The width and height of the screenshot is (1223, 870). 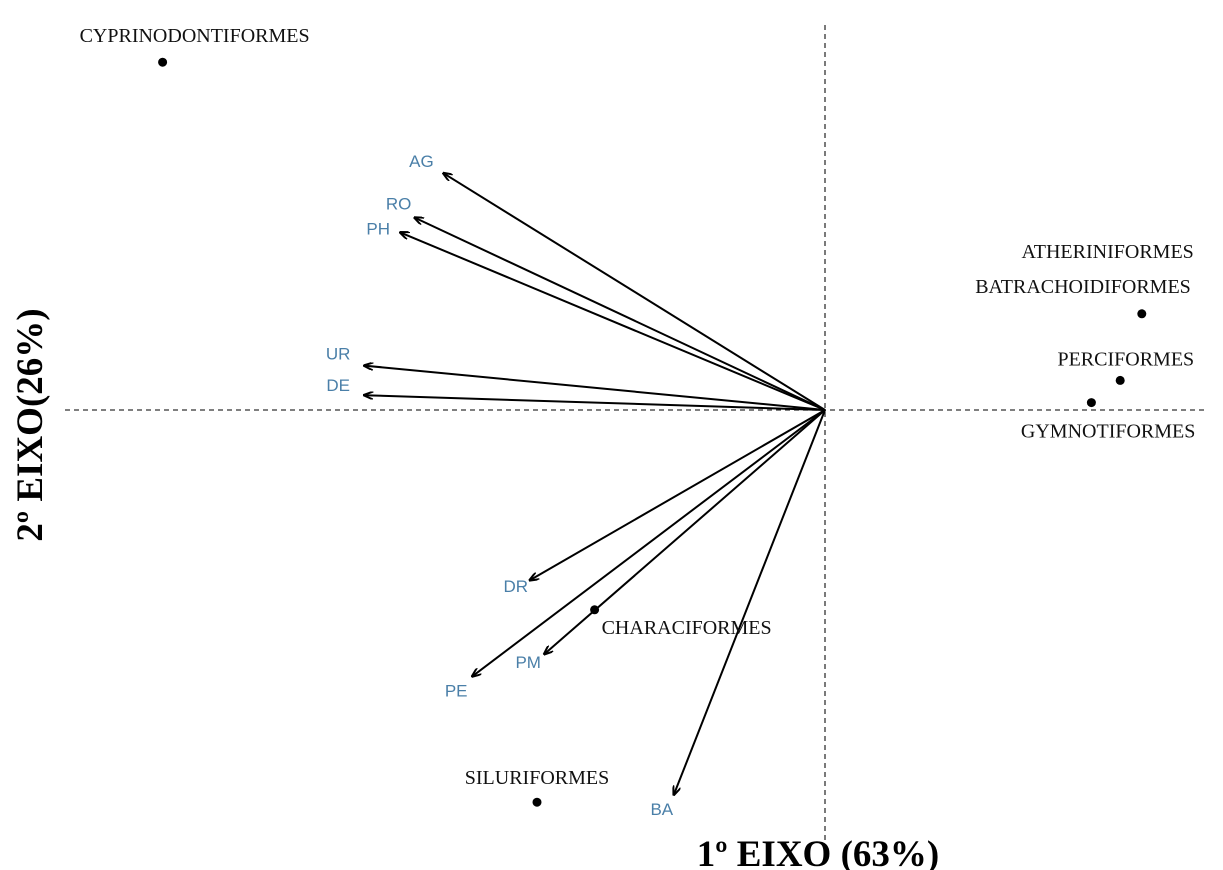 I want to click on vector-label-dr: DR, so click(x=516, y=586).